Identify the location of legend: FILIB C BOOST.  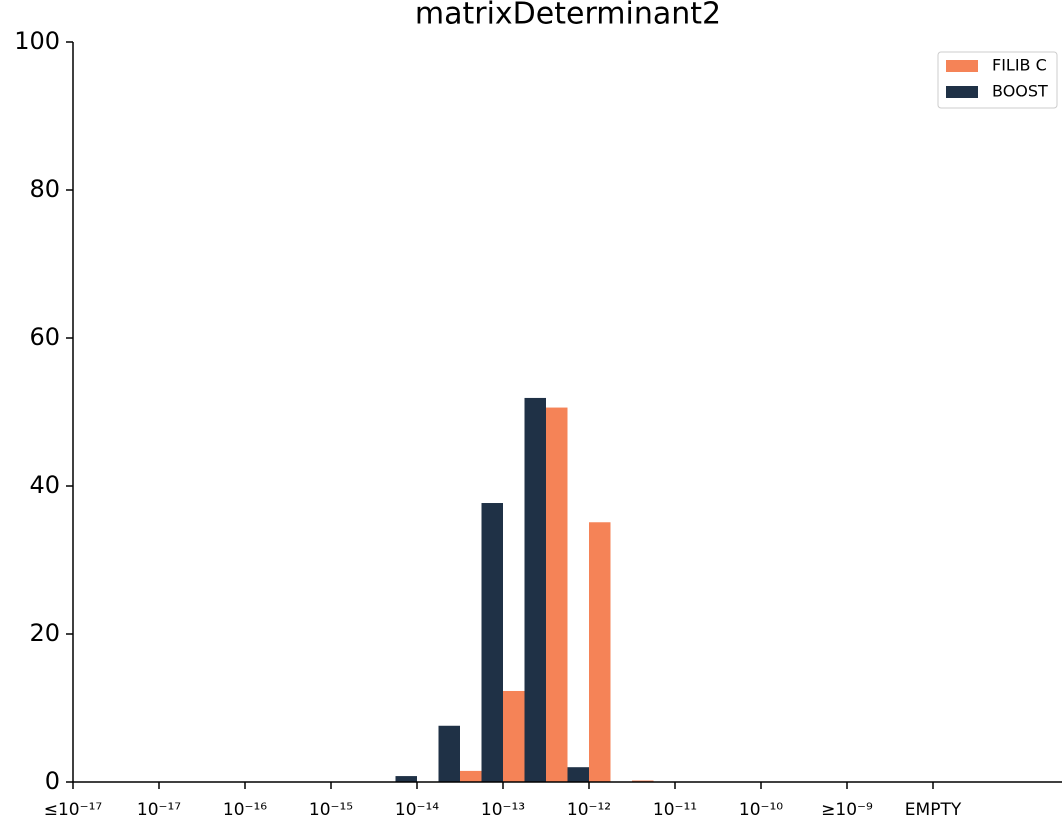
(997, 80).